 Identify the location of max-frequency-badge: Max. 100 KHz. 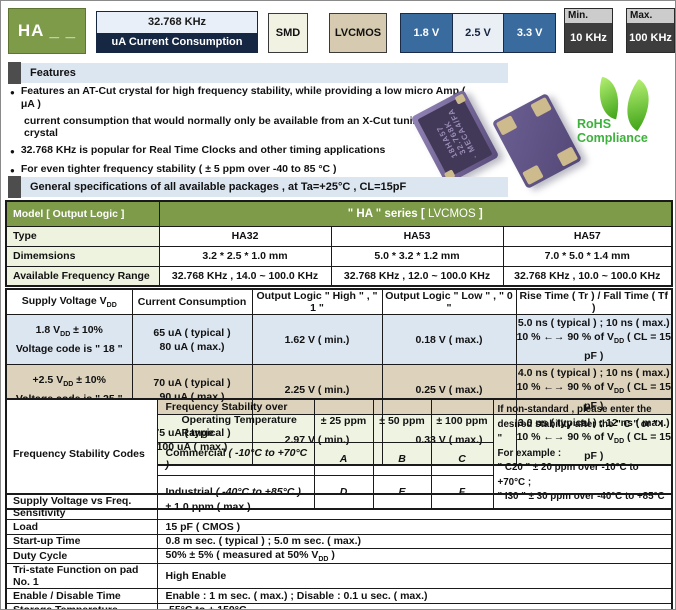
(650, 30).